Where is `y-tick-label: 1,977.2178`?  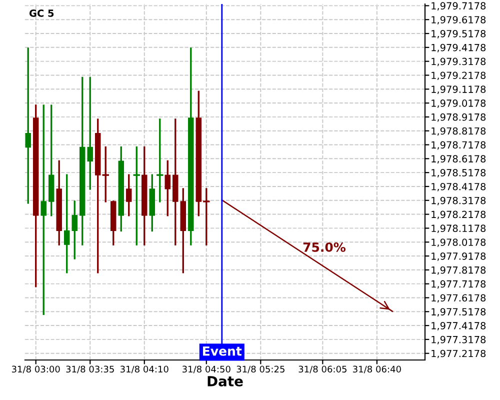 y-tick-label: 1,977.2178 is located at coordinates (459, 354).